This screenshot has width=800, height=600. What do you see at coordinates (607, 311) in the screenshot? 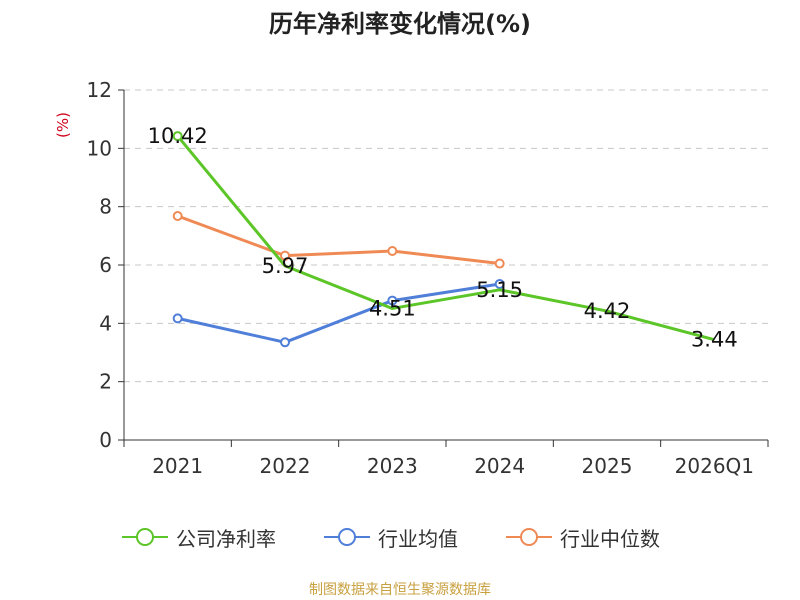
I see `data-label: 4.42` at bounding box center [607, 311].